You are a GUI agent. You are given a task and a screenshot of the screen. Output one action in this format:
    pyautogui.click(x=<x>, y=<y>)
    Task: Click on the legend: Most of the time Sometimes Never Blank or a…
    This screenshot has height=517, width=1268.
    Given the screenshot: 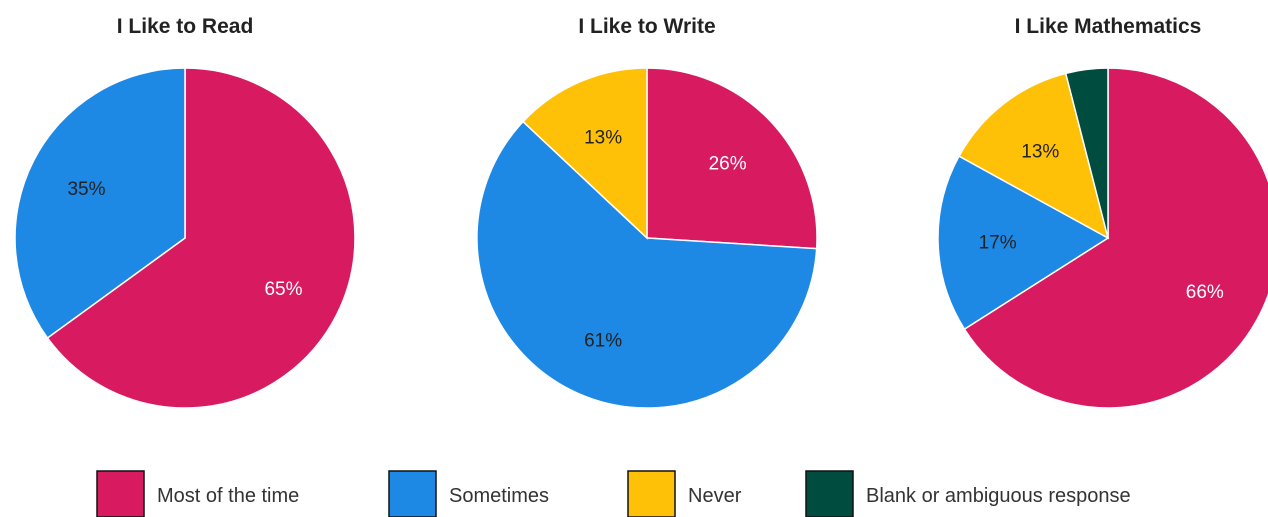 What is the action you would take?
    pyautogui.click(x=613, y=493)
    